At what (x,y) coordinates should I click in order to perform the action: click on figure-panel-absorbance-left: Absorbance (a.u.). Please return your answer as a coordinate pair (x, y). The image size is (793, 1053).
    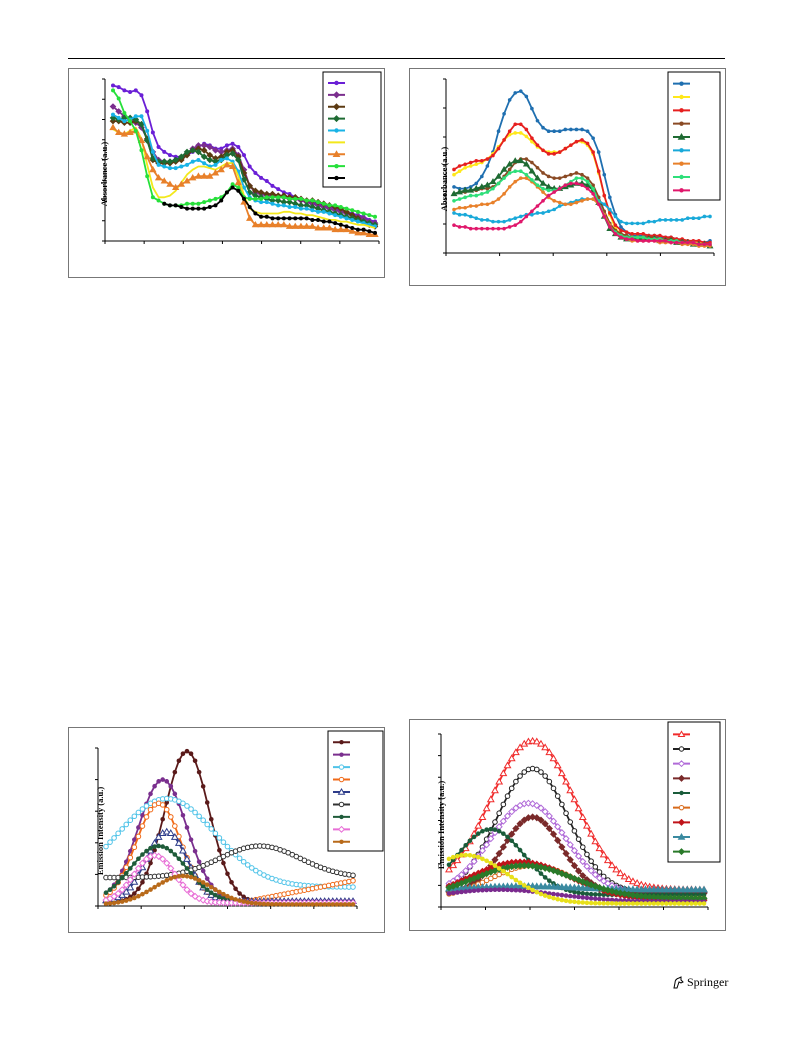
    Looking at the image, I should click on (226, 173).